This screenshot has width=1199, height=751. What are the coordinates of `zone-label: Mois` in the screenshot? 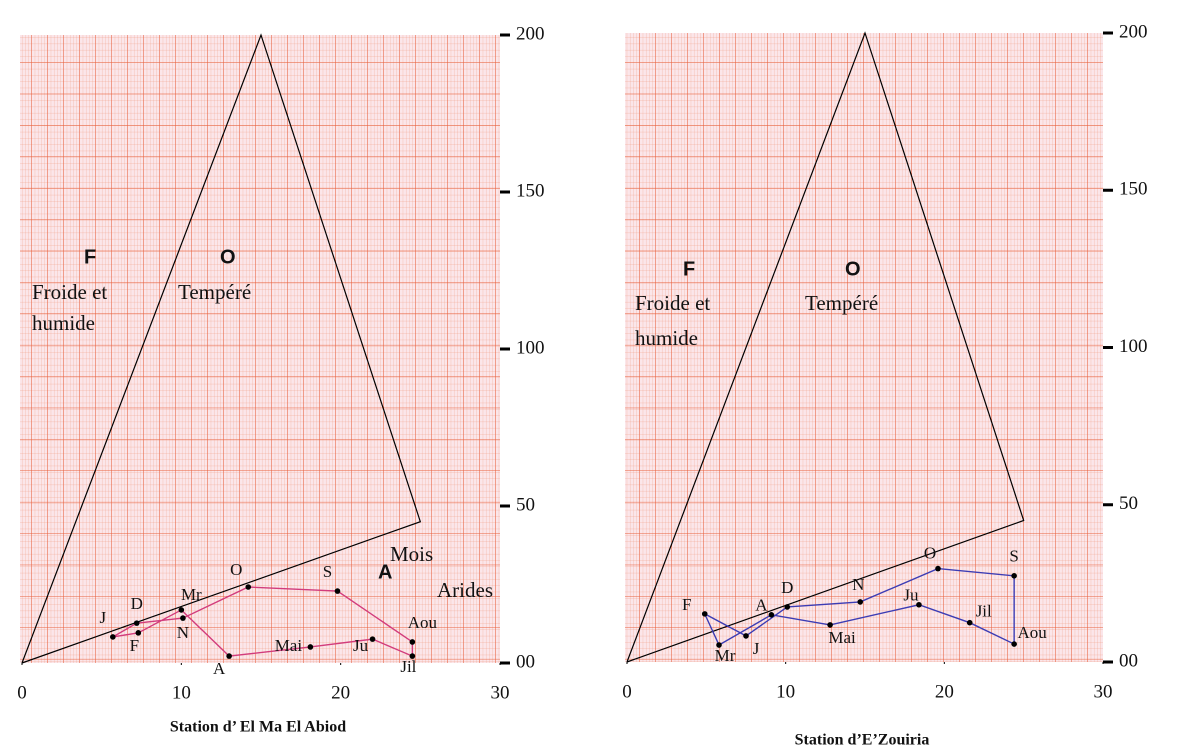 It's located at (411, 554).